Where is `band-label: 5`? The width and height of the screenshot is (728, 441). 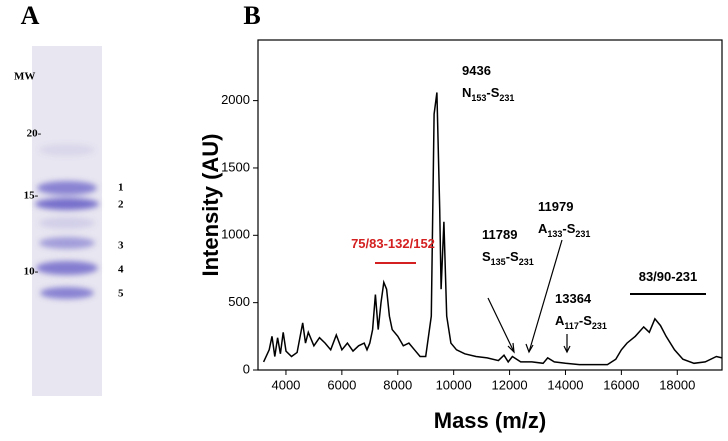 band-label: 5 is located at coordinates (121, 294).